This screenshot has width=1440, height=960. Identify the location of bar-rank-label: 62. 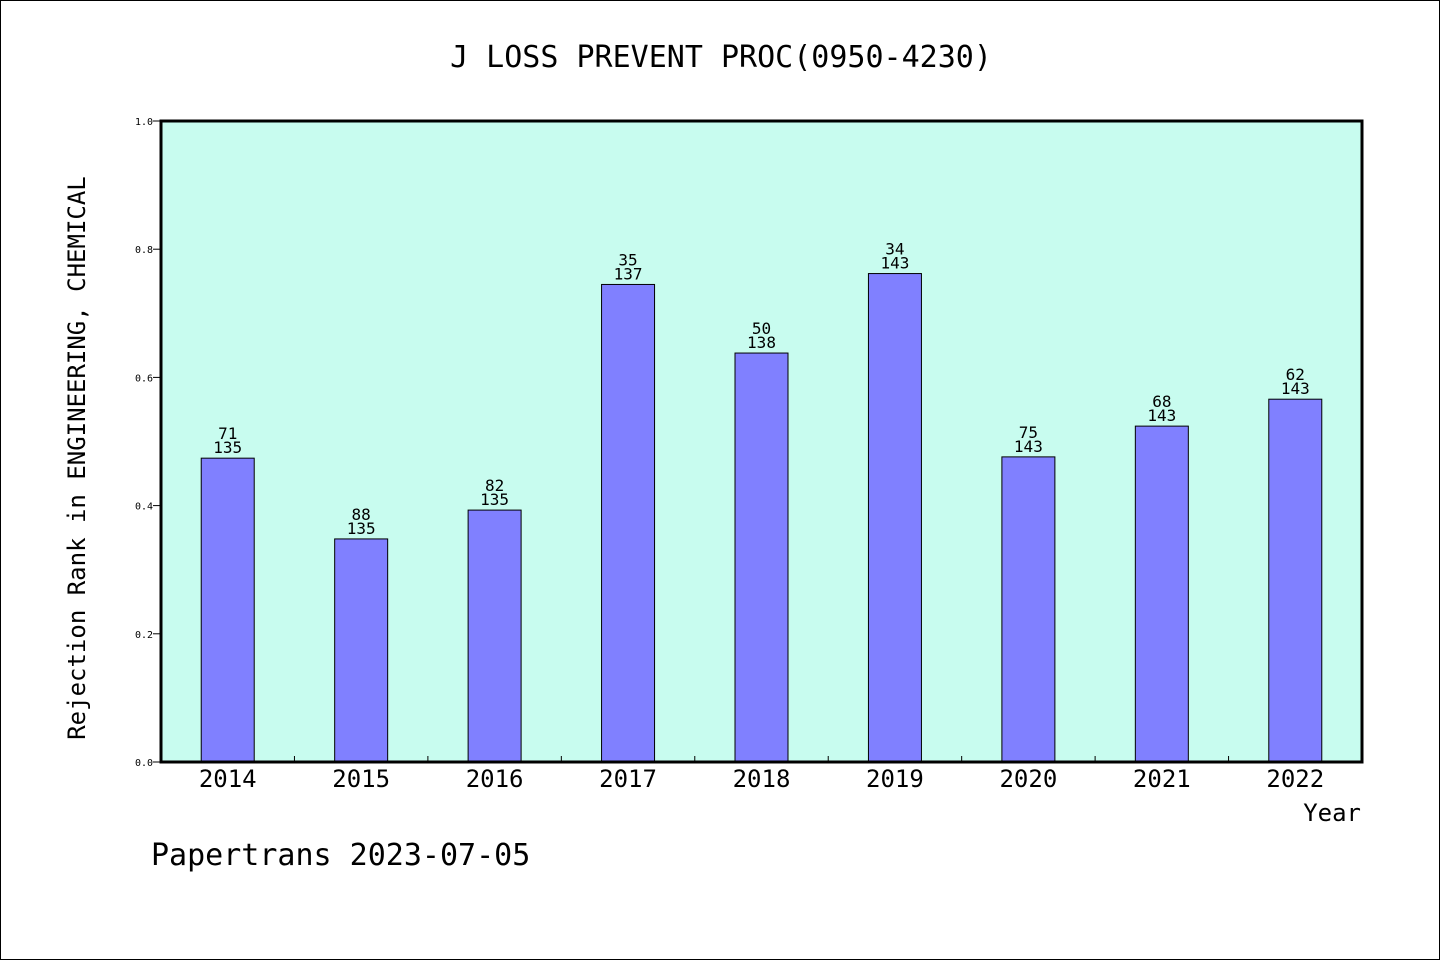
(1295, 374).